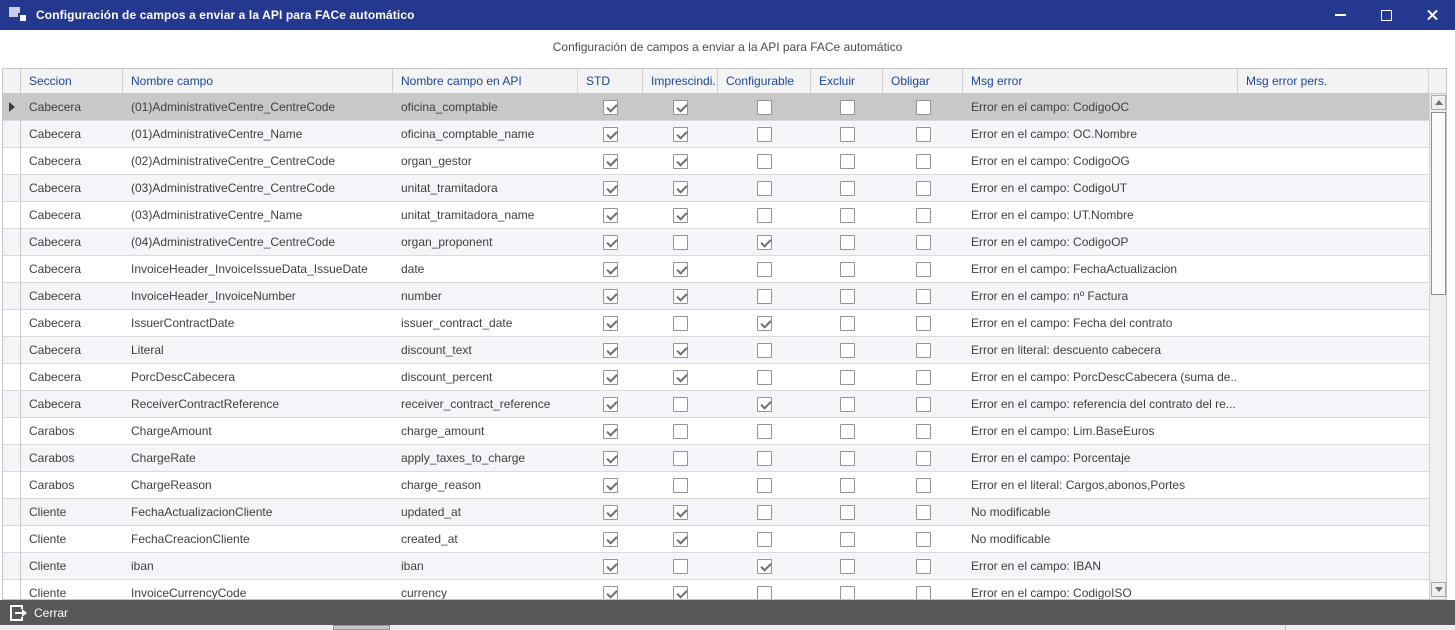  I want to click on column-header-seccion: Seccion, so click(72, 81).